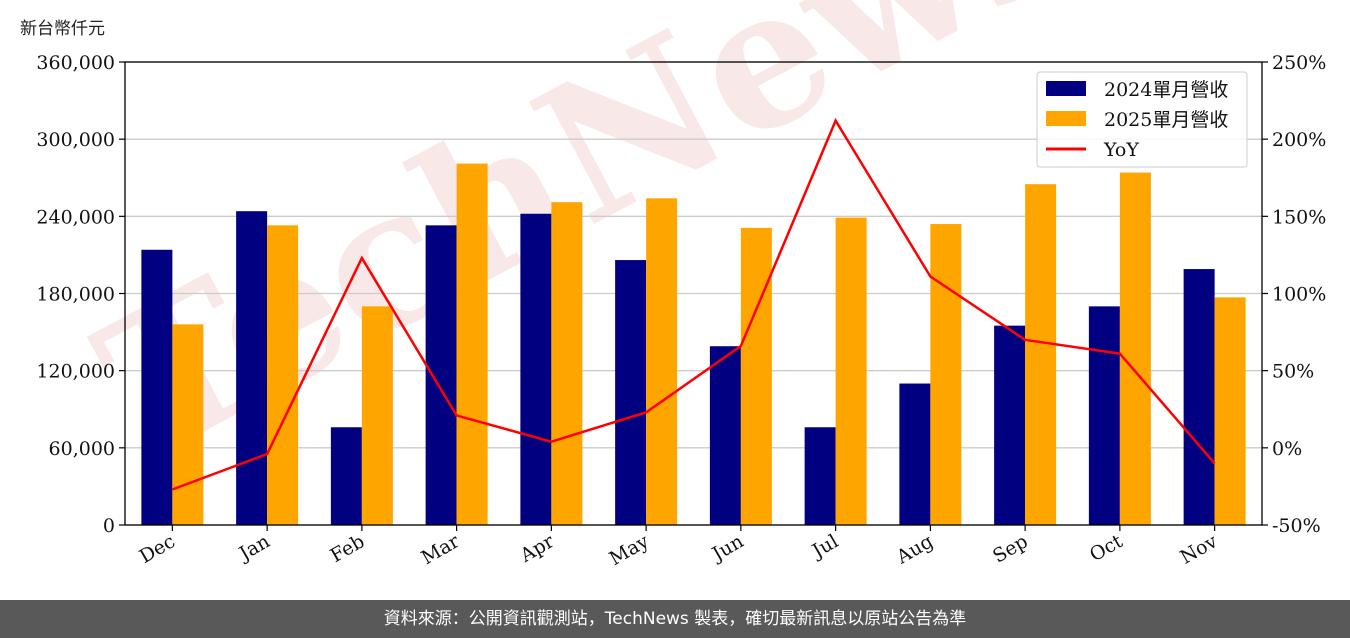 This screenshot has height=638, width=1350. Describe the element at coordinates (441, 549) in the screenshot. I see `x-tick-label: Mar` at that location.